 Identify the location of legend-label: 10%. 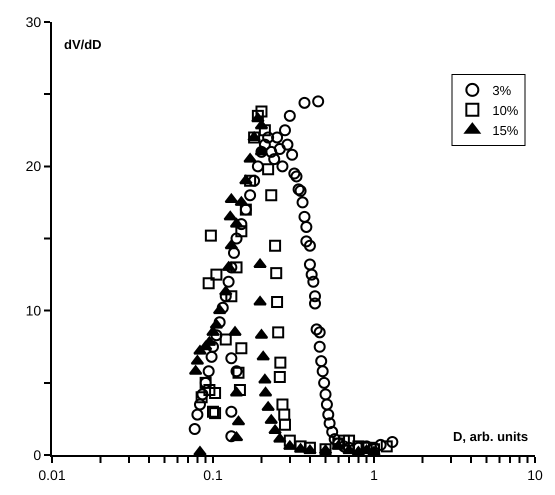
(505, 110).